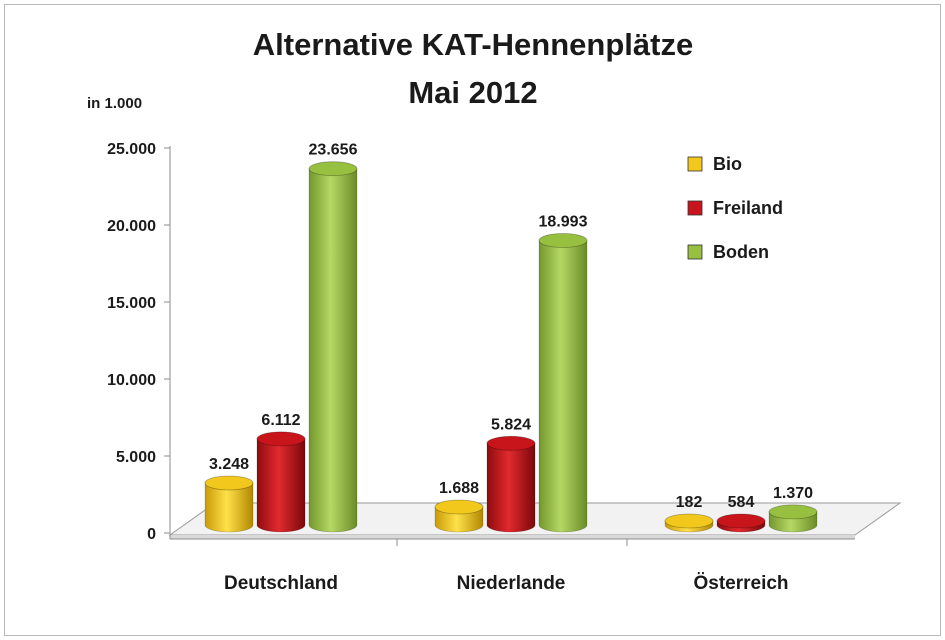  I want to click on y-tick-label: 10.000, so click(131, 380).